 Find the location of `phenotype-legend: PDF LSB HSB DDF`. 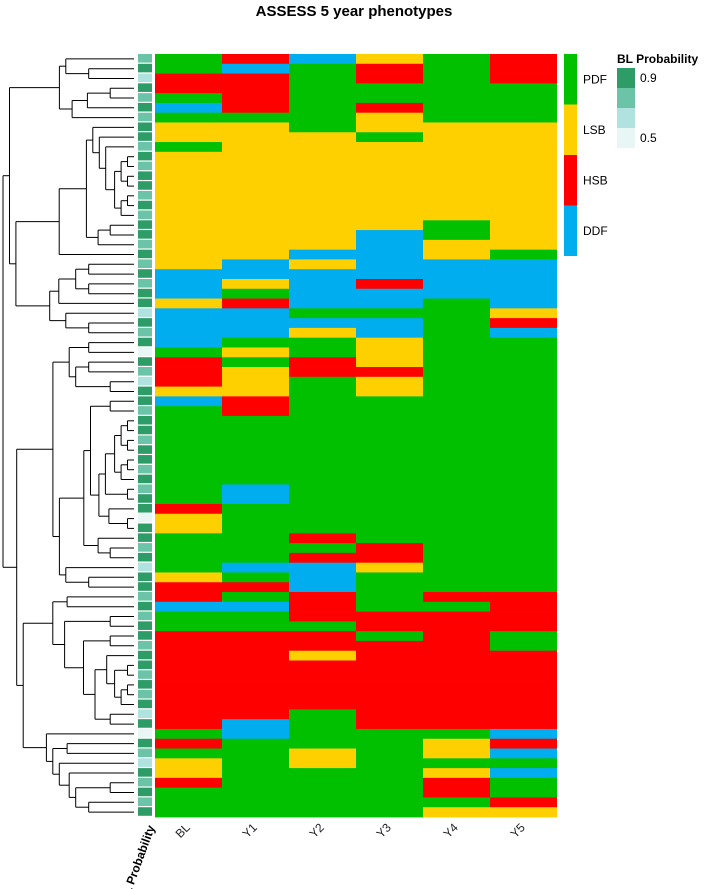

phenotype-legend: PDF LSB HSB DDF is located at coordinates (586, 155).